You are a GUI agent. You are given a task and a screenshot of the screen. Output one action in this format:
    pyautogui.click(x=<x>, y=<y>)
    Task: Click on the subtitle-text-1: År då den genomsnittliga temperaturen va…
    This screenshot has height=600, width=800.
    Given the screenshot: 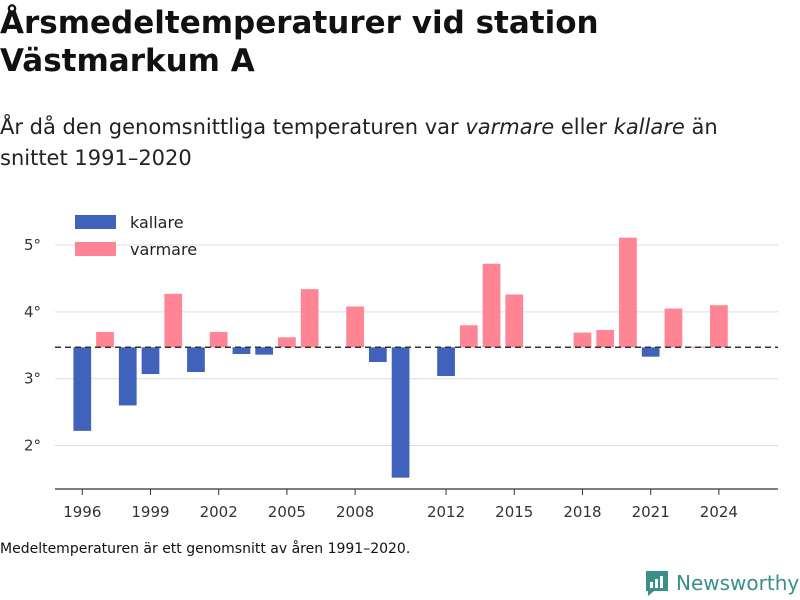 What is the action you would take?
    pyautogui.click(x=233, y=127)
    